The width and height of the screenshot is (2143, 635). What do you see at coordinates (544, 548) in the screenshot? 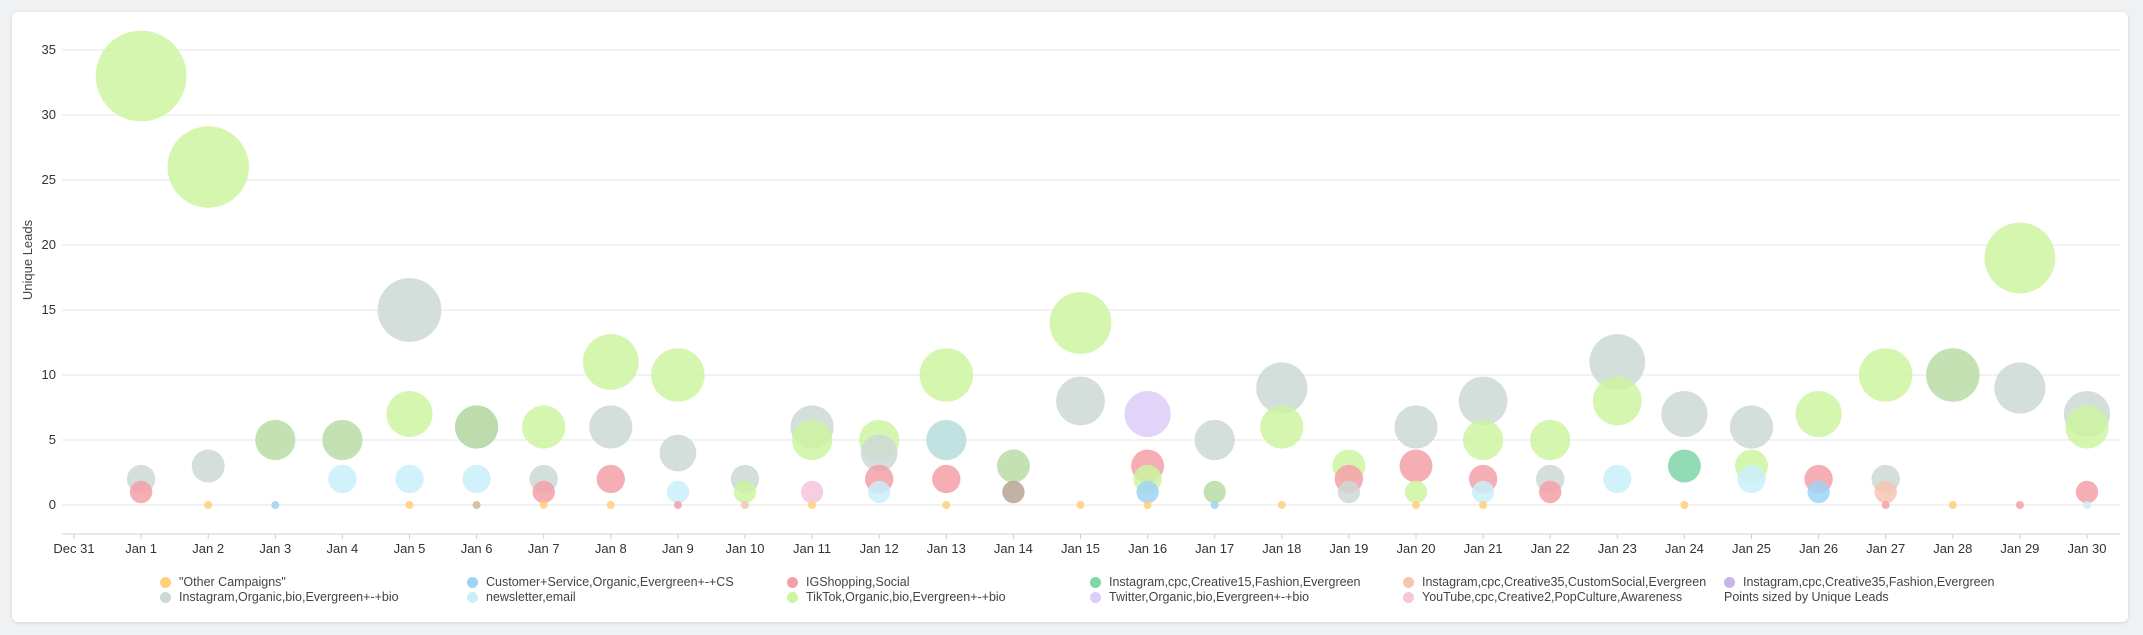
I see `x-tick-label: Jan 7` at bounding box center [544, 548].